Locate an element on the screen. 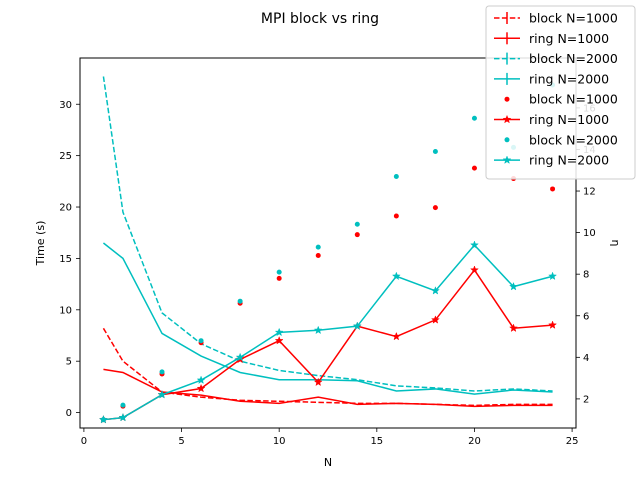 This screenshot has width=640, height=480. y-axis-right-label: η is located at coordinates (615, 243).